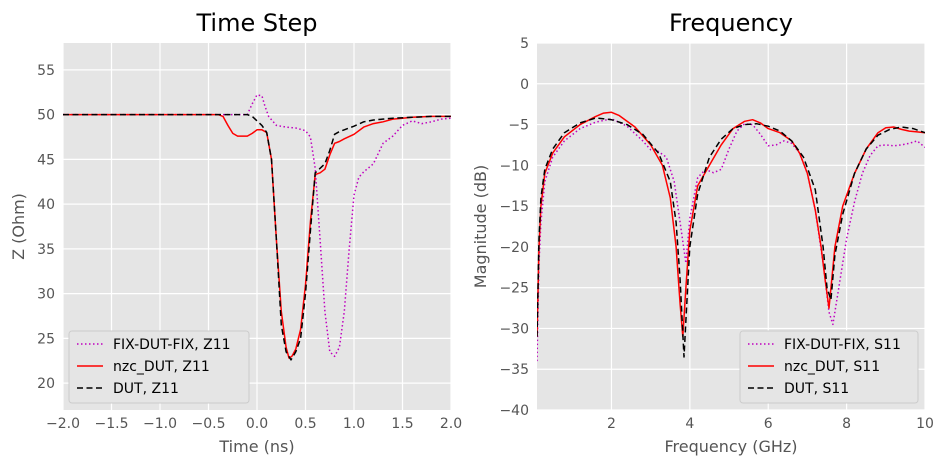 The height and width of the screenshot is (468, 947). I want to click on y-tick-label: −20, so click(514, 248).